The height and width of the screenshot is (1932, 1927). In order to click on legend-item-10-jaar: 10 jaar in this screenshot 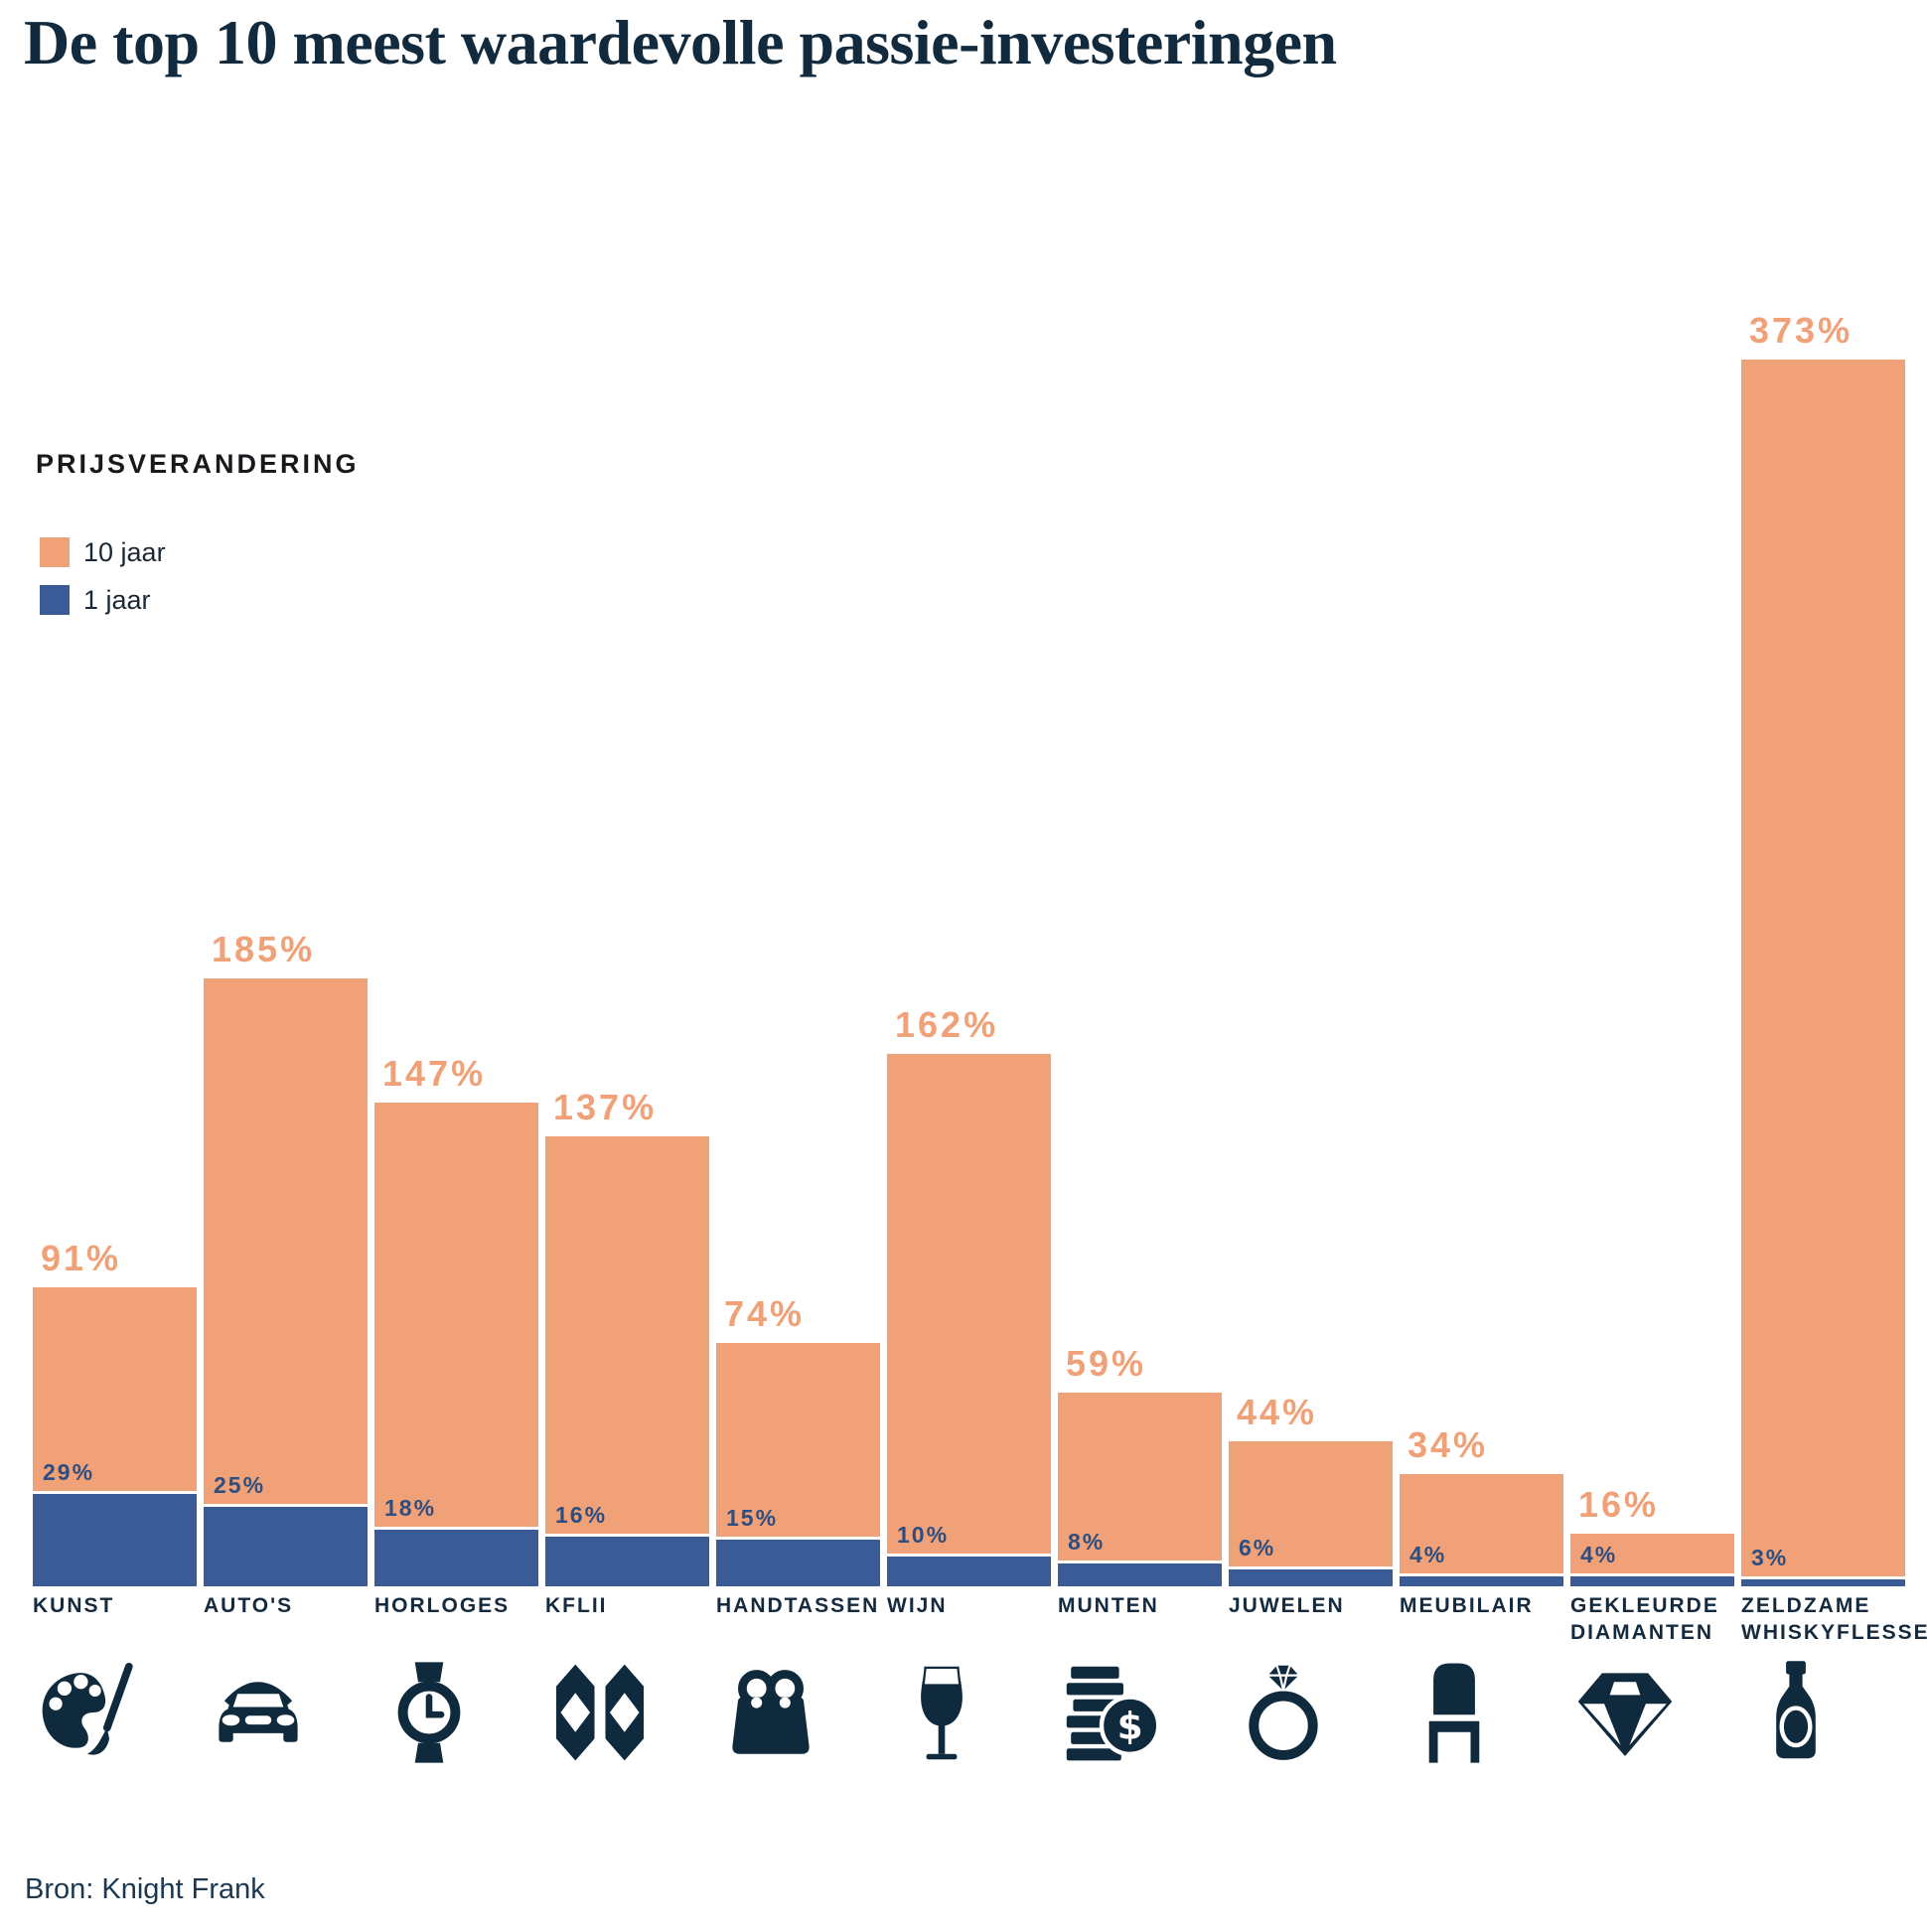, I will do `click(103, 552)`.